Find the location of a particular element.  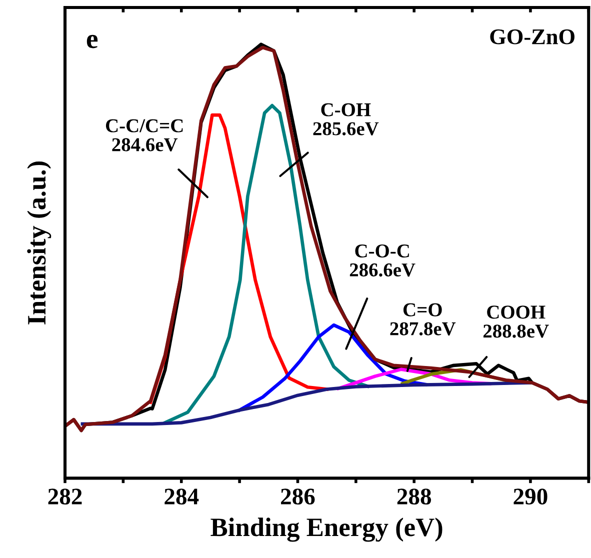

annotation: C=O 287.8eV is located at coordinates (423, 319).